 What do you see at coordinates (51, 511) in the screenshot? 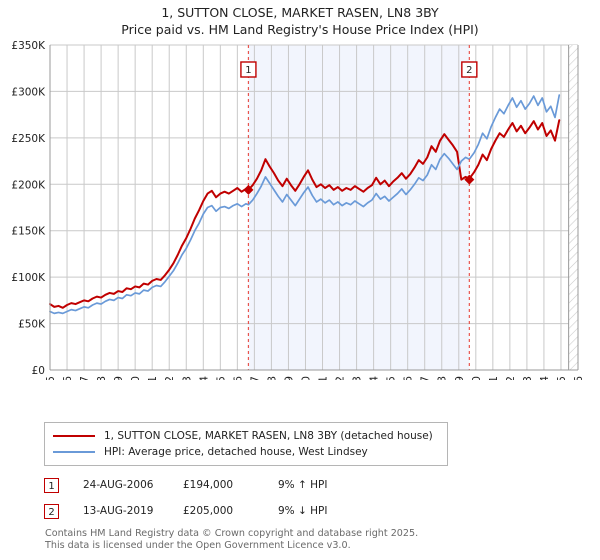
I see `sale-marker-2: 2` at bounding box center [51, 511].